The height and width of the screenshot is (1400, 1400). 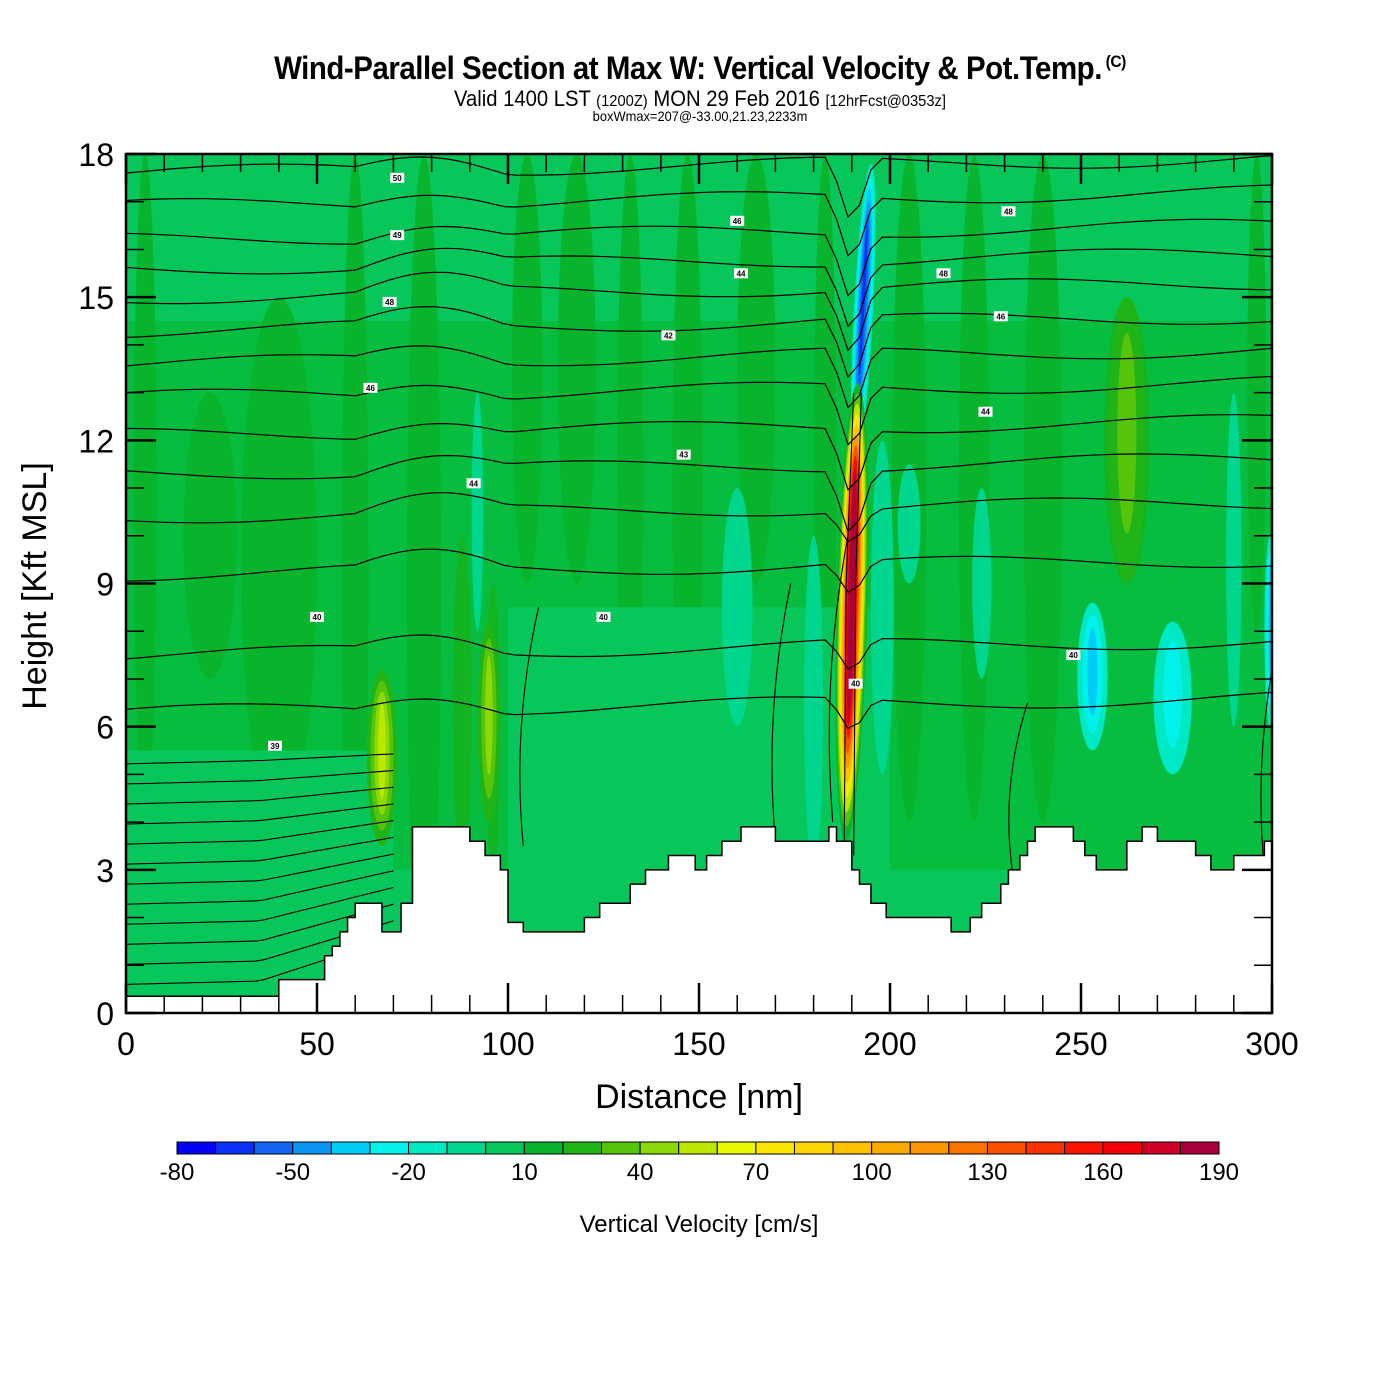 I want to click on y-axis-title: Height [Kft MSL], so click(x=35, y=586).